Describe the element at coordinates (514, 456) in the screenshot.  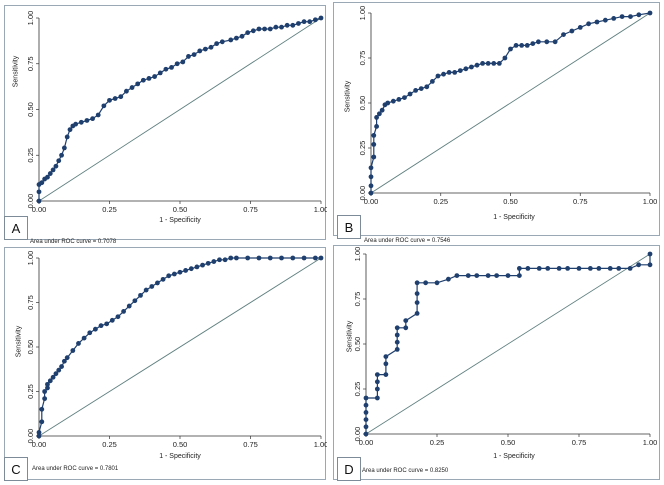
I see `x-axis-label-d: 1 - Specificity` at that location.